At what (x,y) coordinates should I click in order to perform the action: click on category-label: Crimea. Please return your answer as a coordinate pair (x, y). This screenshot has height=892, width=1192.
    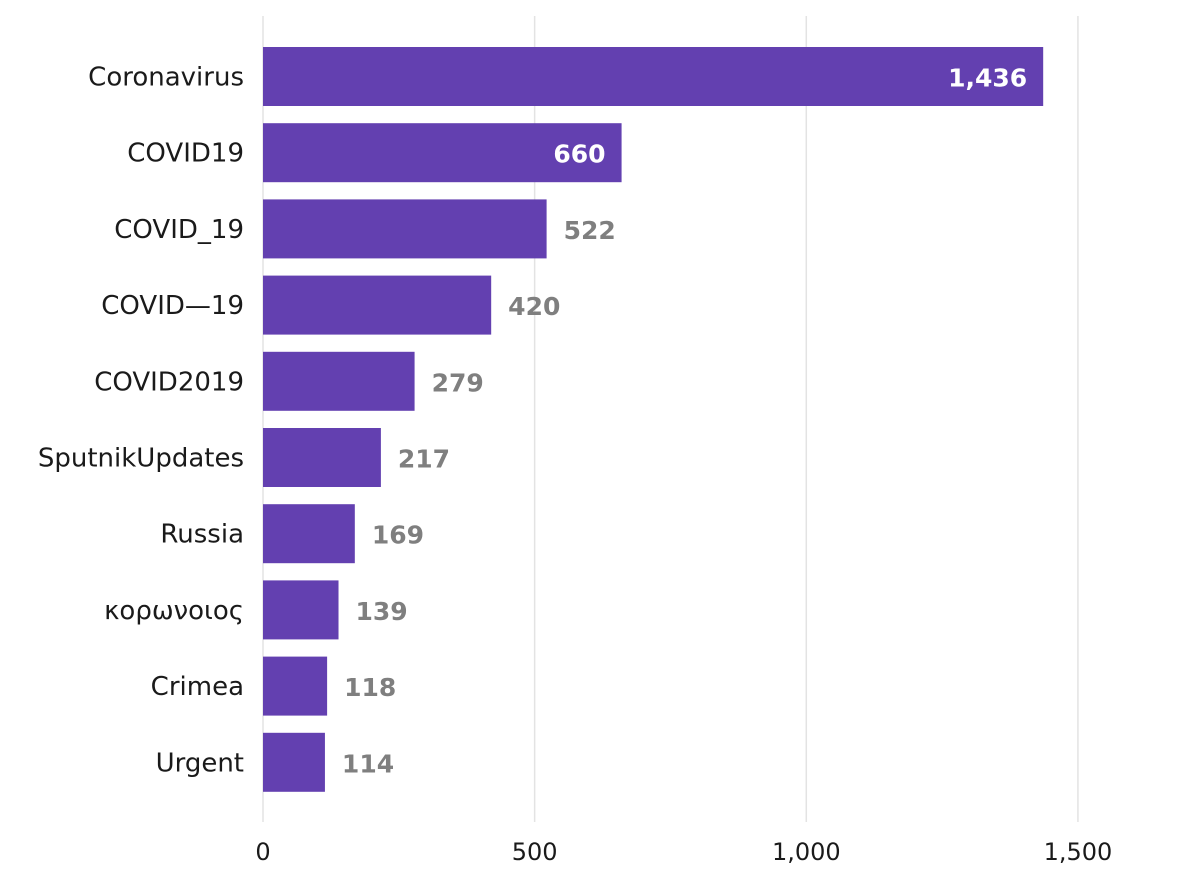
    Looking at the image, I should click on (197, 687).